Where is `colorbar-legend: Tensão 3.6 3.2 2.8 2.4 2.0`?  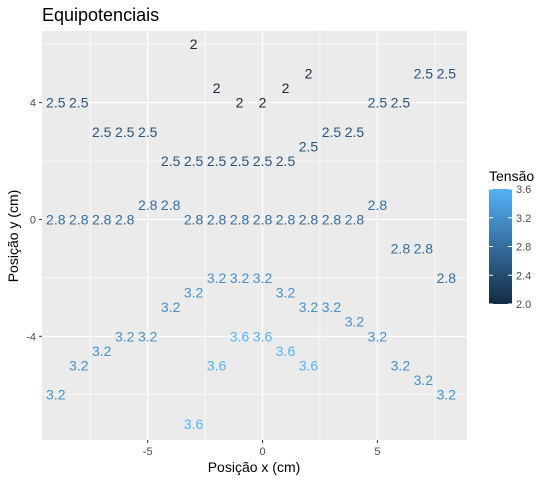
colorbar-legend: Tensão 3.6 3.2 2.8 2.4 2.0 is located at coordinates (511, 239).